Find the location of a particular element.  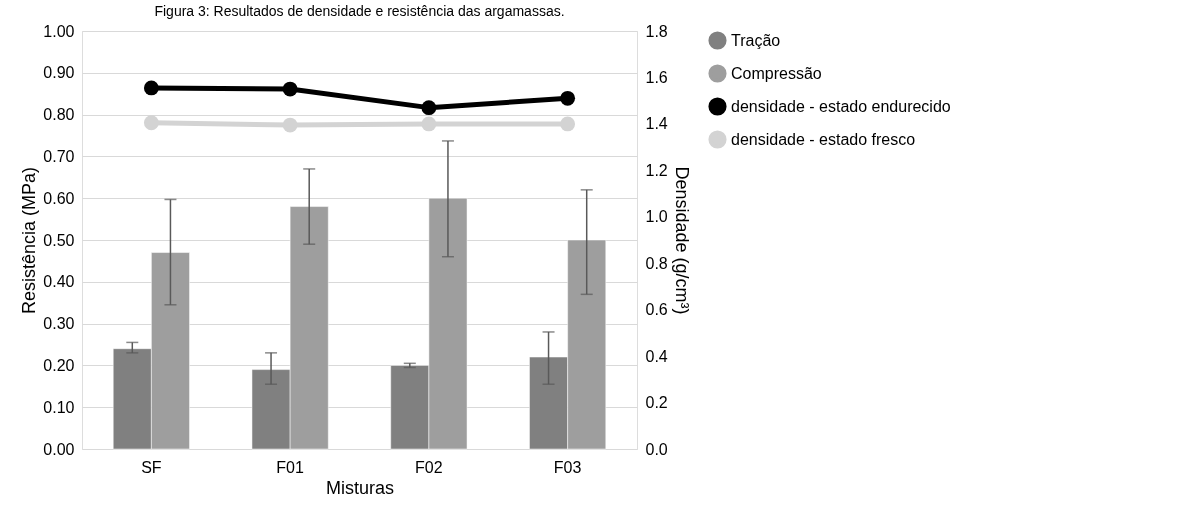

x-axis-title: Misturas is located at coordinates (360, 487).